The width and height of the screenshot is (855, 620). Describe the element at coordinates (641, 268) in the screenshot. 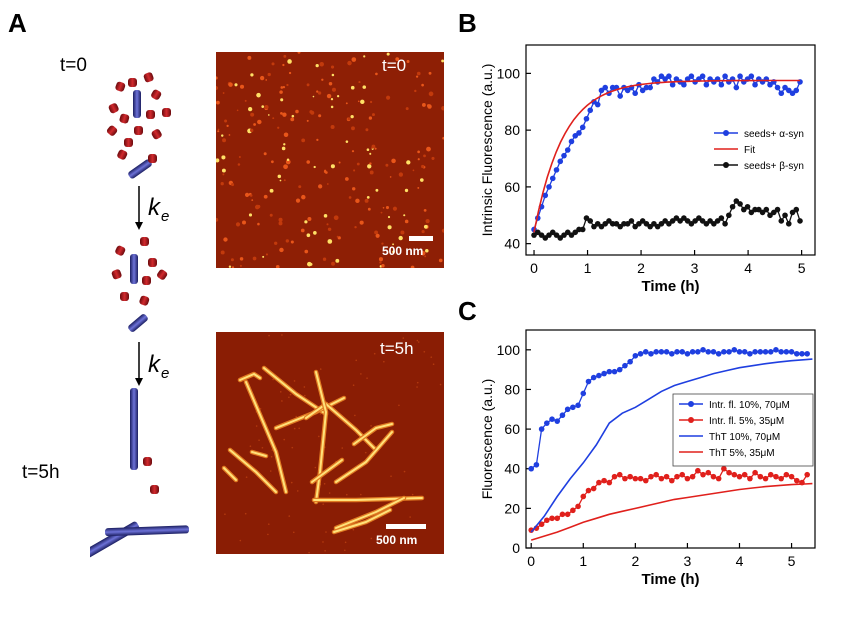

I see `x-tick-label: 2` at that location.